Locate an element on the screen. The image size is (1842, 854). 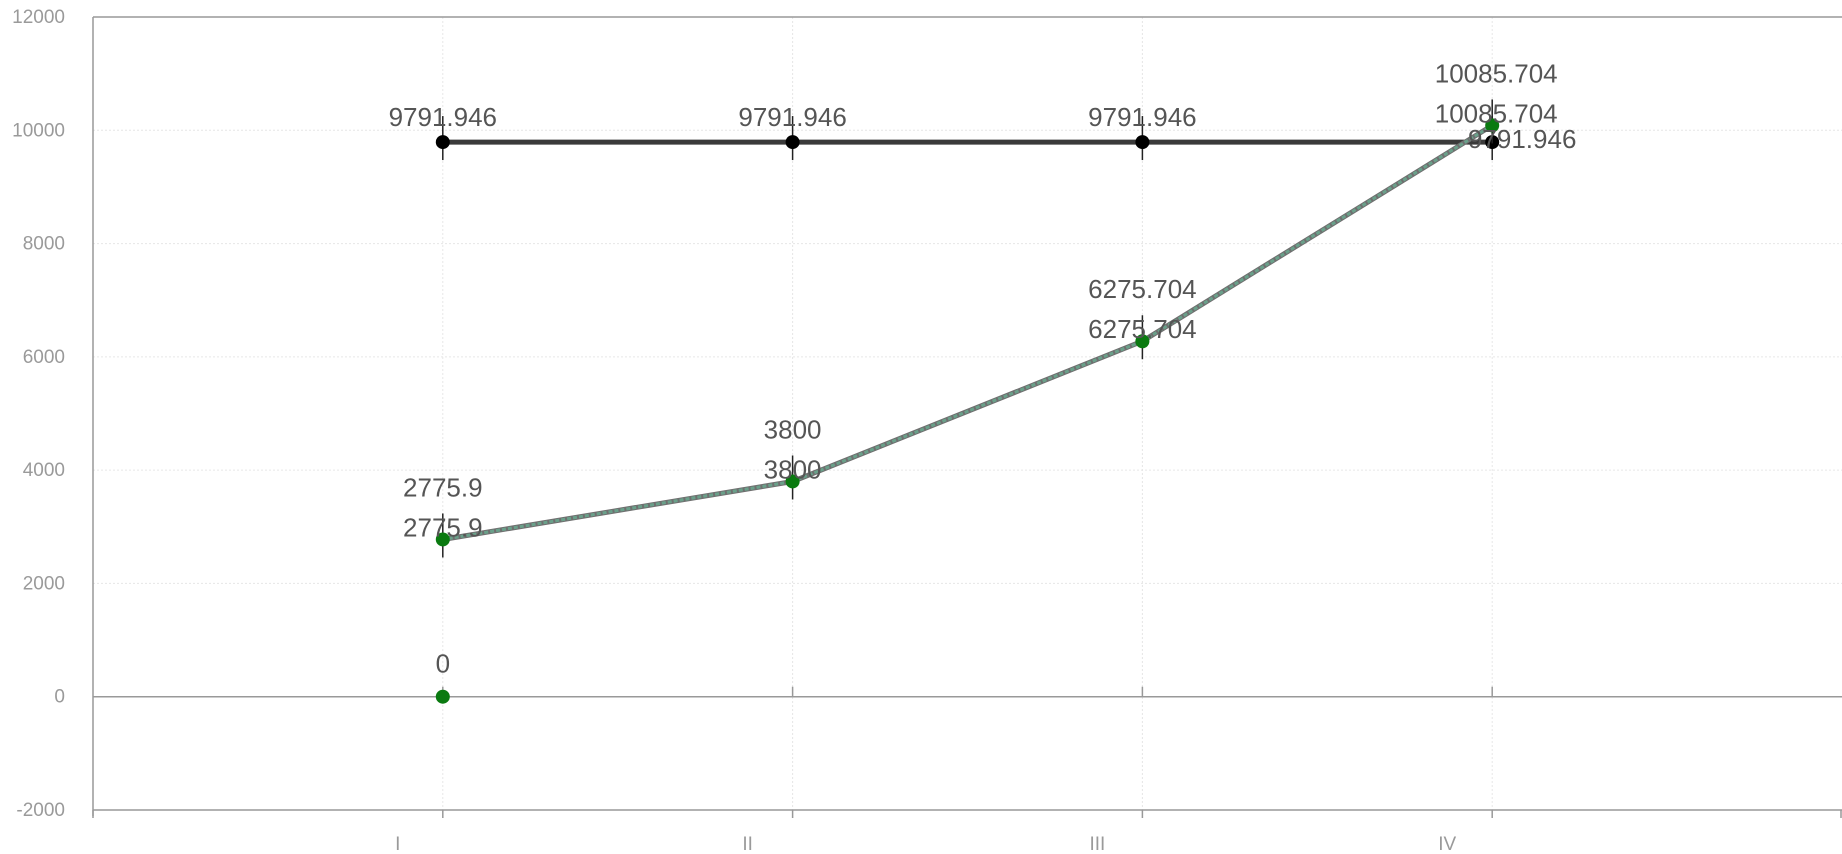
x-tick-label: IV is located at coordinates (1447, 844).